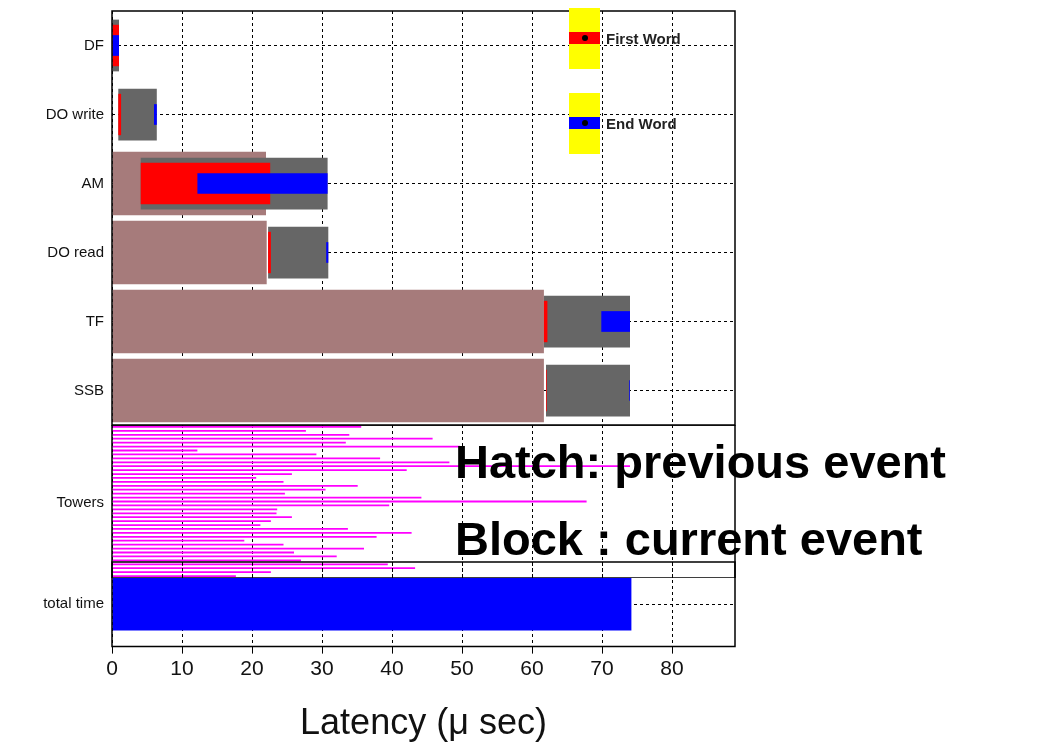 This screenshot has height=752, width=1037. I want to click on x-tick-label: 50, so click(462, 667).